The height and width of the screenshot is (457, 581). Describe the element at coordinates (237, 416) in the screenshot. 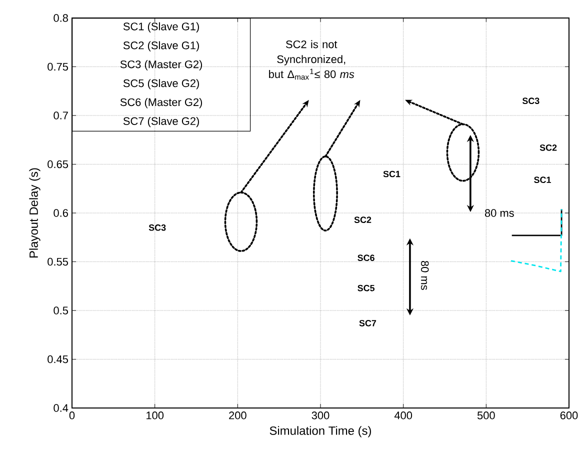

I see `x-tick-label: 200` at that location.